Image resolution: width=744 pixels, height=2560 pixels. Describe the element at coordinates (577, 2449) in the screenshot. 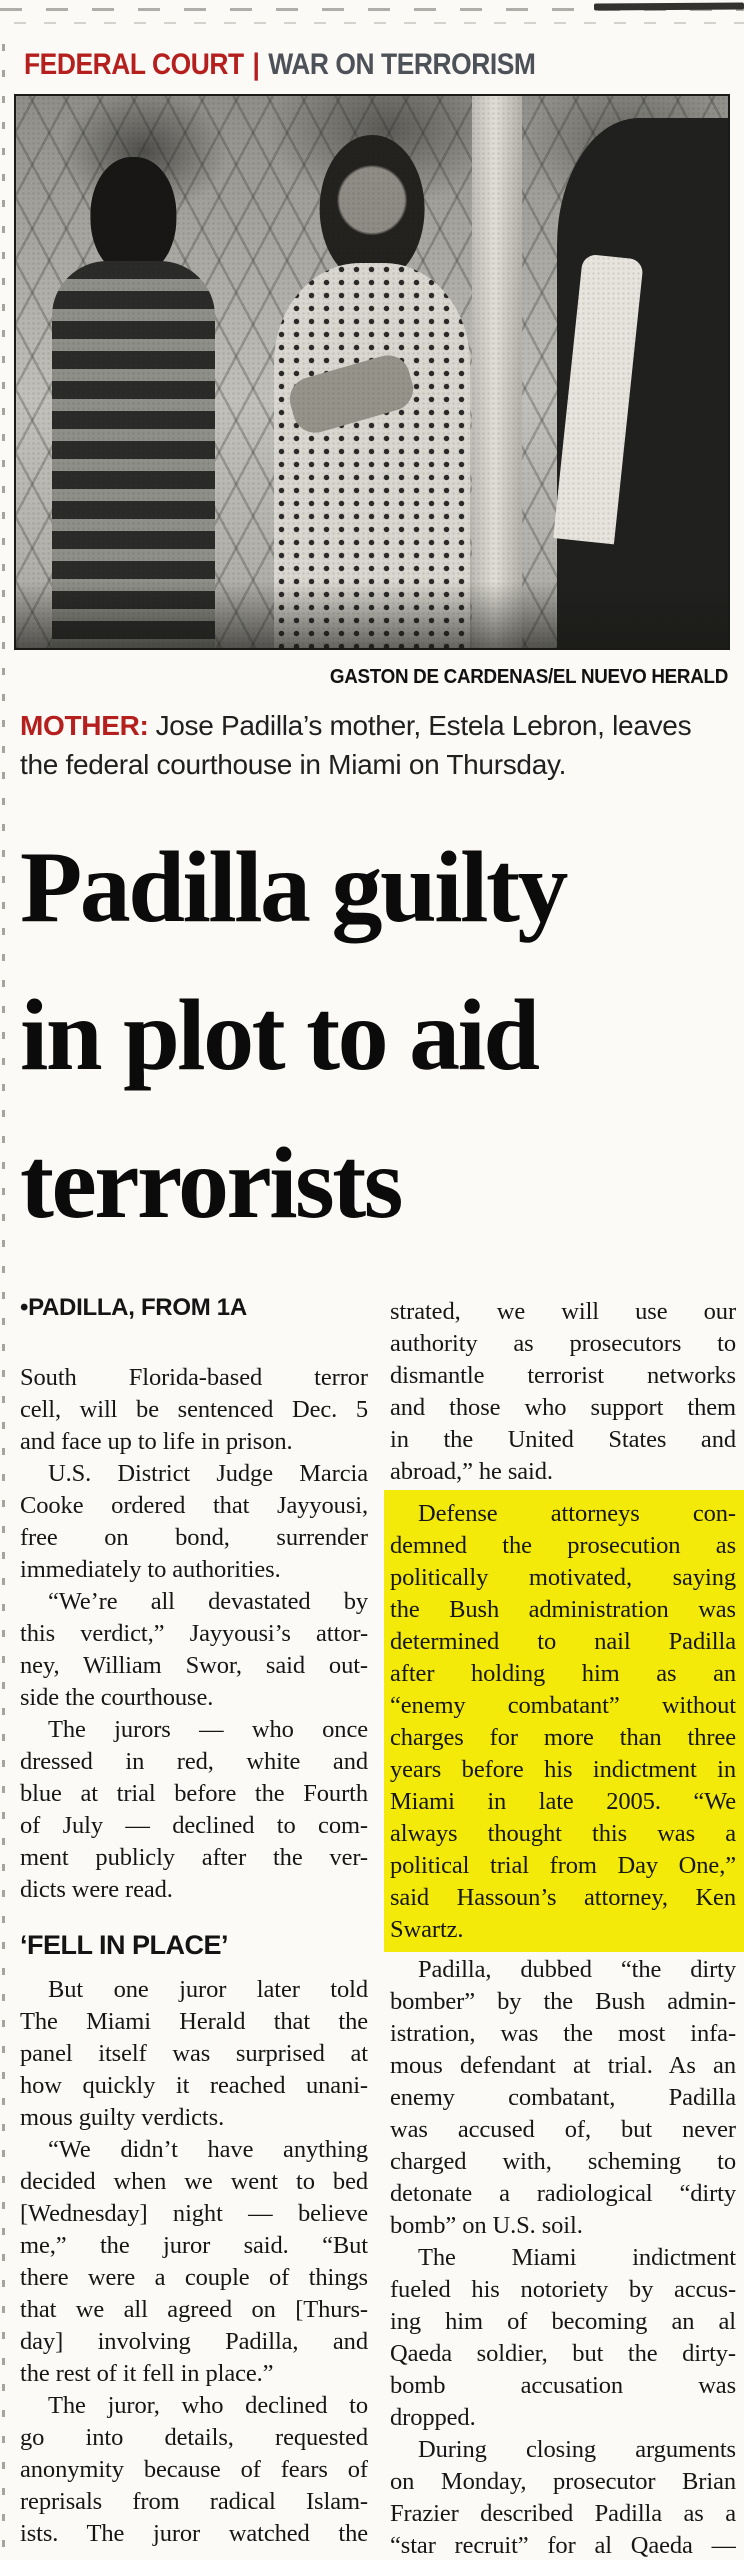

I see `text-line: During closing arguments` at that location.